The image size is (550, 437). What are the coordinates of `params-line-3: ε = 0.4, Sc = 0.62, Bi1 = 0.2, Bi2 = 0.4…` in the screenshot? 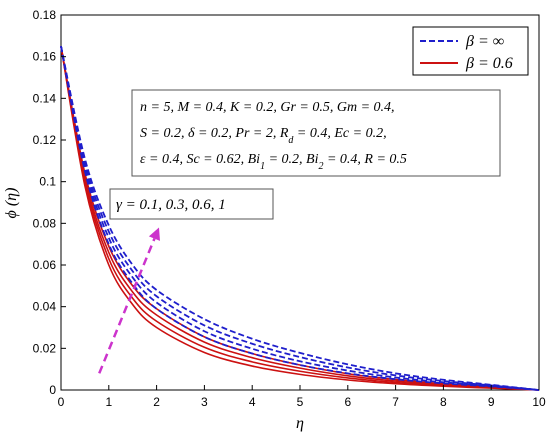 It's located at (273, 162).